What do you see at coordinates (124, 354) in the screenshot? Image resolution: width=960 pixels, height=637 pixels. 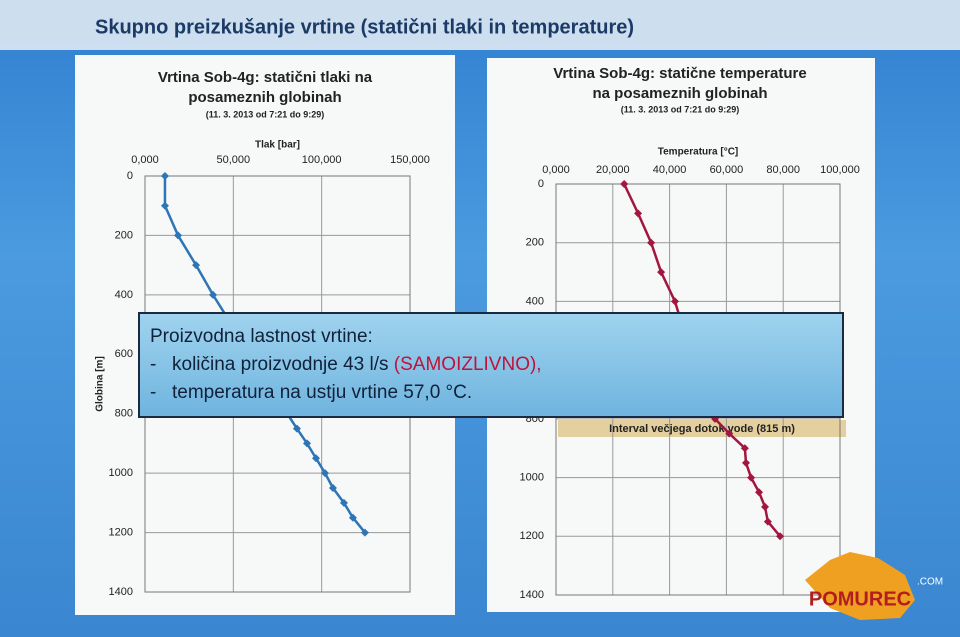 I see `y-tick-label: 600` at bounding box center [124, 354].